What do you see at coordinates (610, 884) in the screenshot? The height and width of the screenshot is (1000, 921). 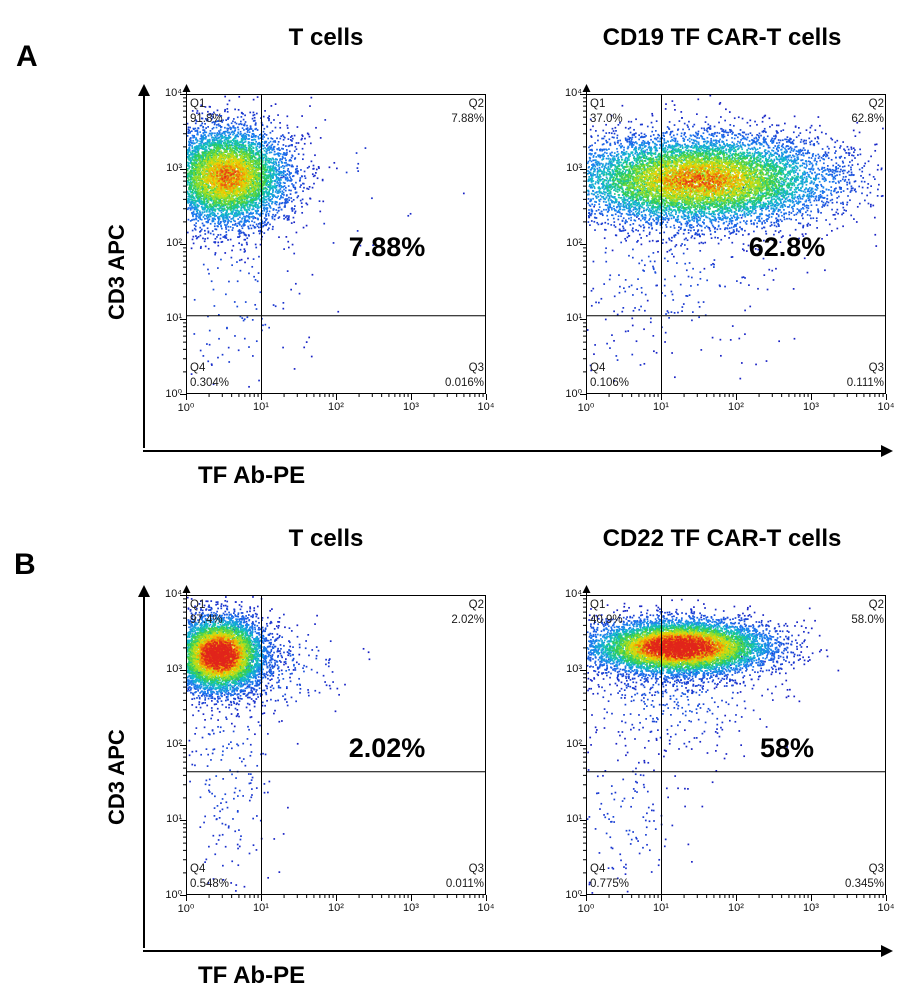 I see `quadrant-value: 0.775%` at bounding box center [610, 884].